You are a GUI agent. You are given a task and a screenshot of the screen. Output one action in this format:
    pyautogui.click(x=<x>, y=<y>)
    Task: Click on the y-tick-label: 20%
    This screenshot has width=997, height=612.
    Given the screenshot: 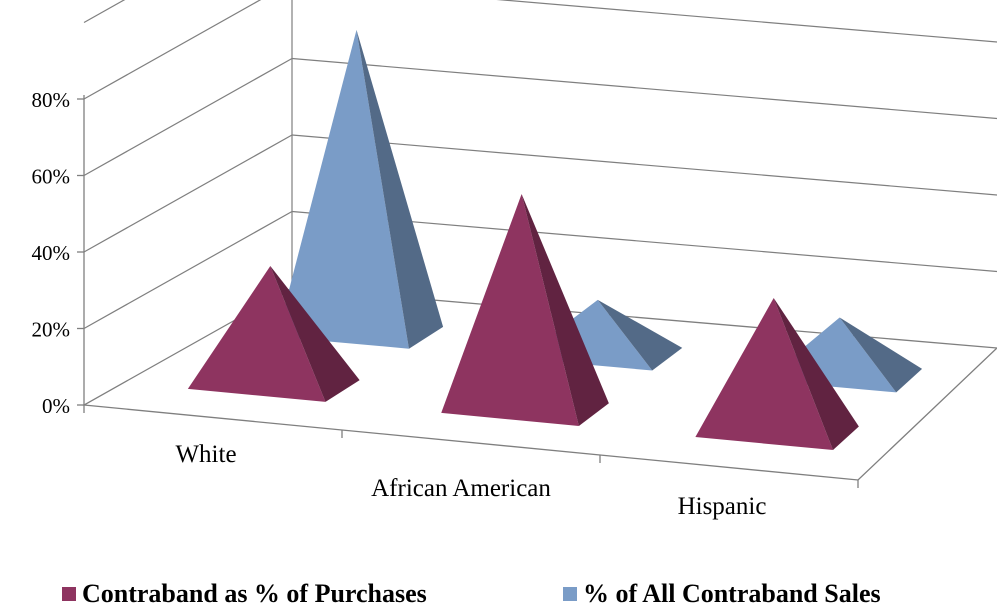 What is the action you would take?
    pyautogui.click(x=51, y=330)
    